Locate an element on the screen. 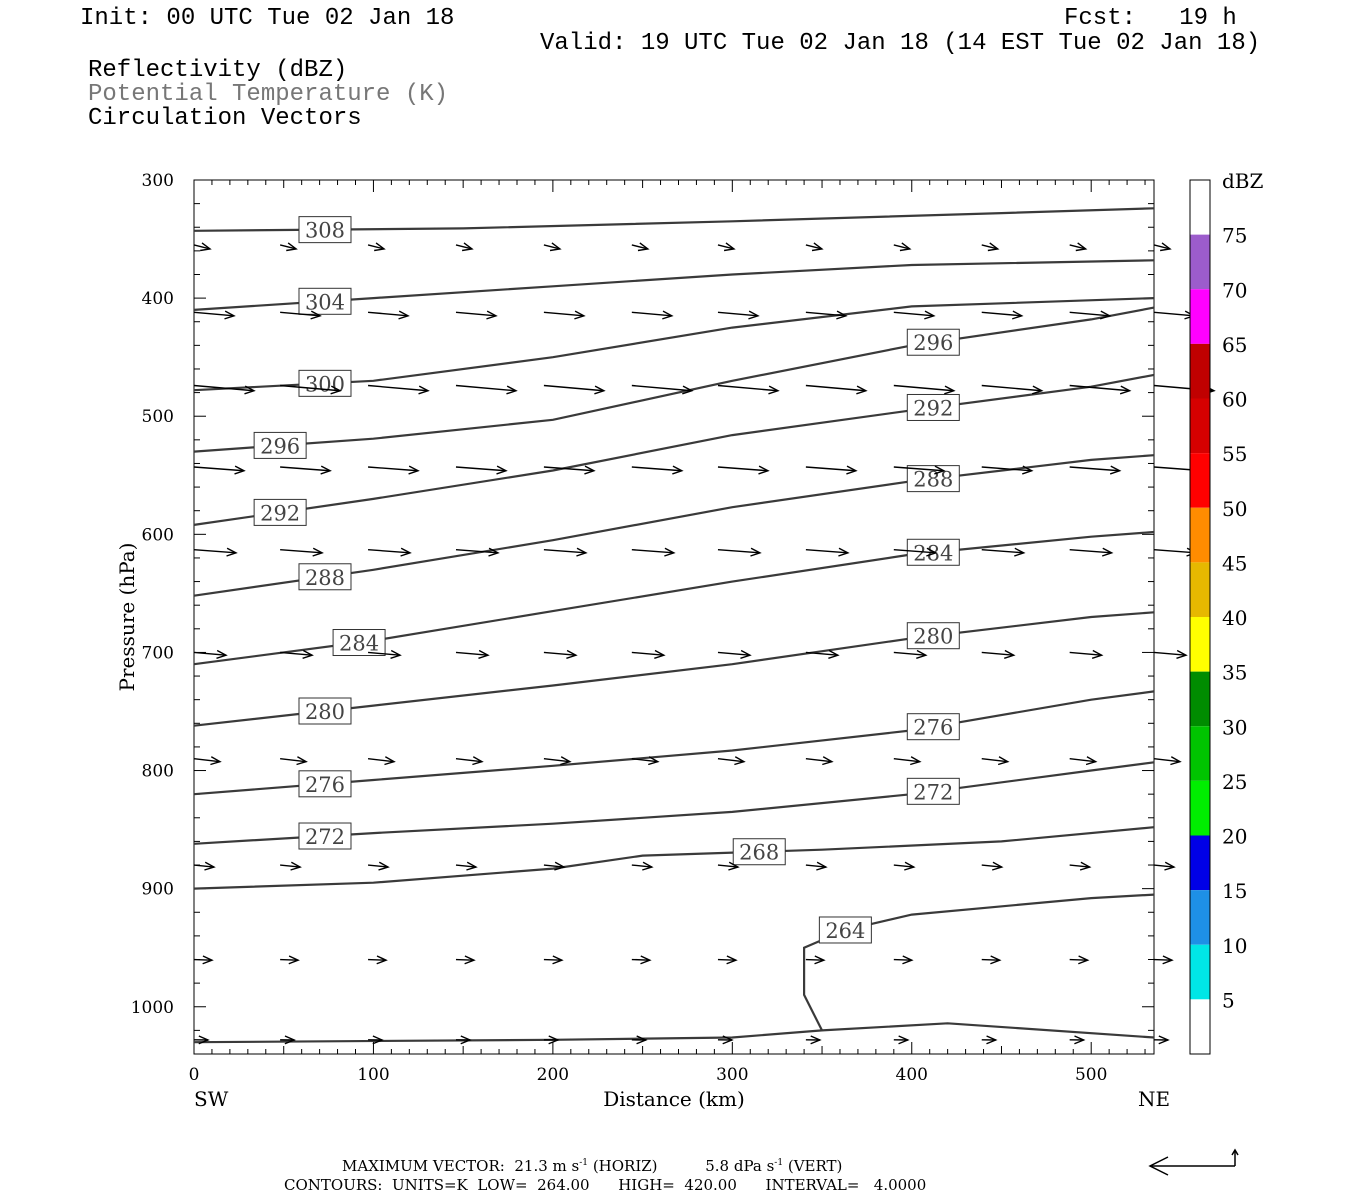 The image size is (1350, 1200). contour-label: 284 is located at coordinates (933, 552).